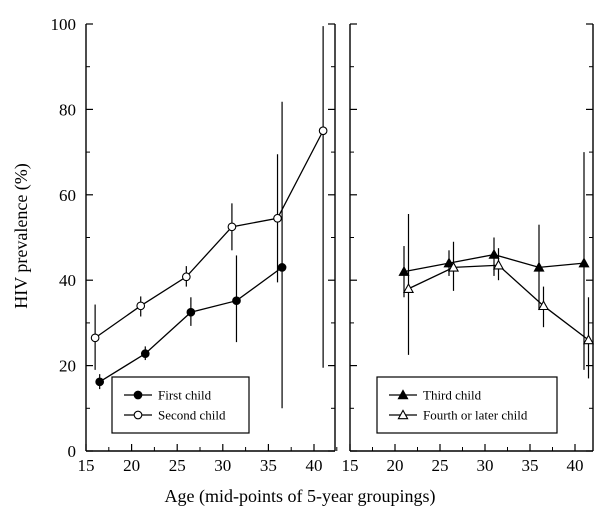 The image size is (594, 509). Describe the element at coordinates (452, 395) in the screenshot. I see `legend-label: Third child` at that location.